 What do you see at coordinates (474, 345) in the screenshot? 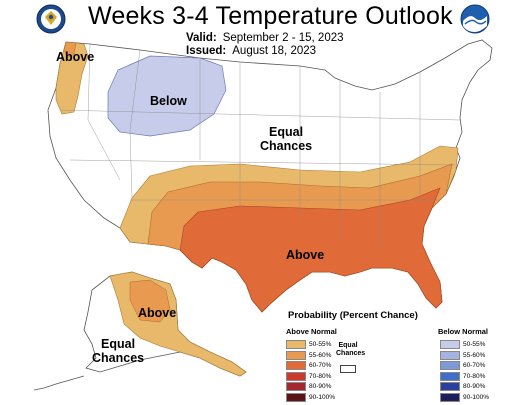
I see `legend-below-label: 50-55%` at bounding box center [474, 345].